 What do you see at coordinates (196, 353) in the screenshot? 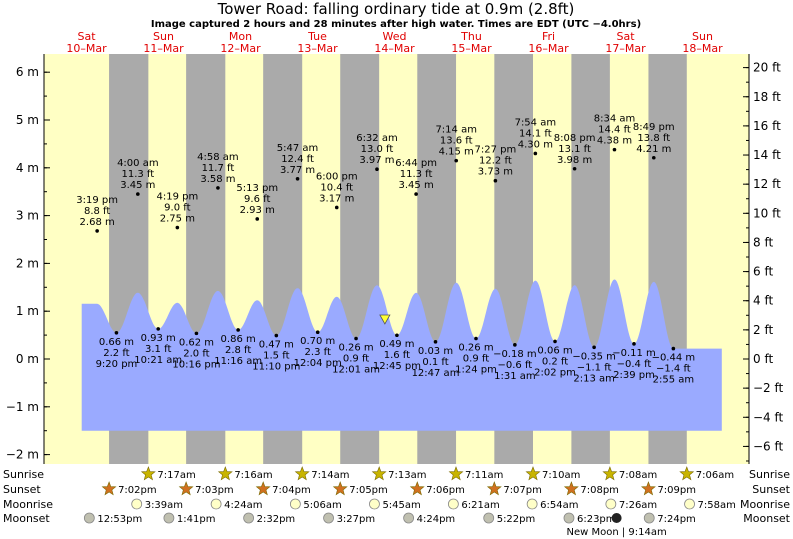
I see `tide-height-ft: 2.0 ft` at bounding box center [196, 353].